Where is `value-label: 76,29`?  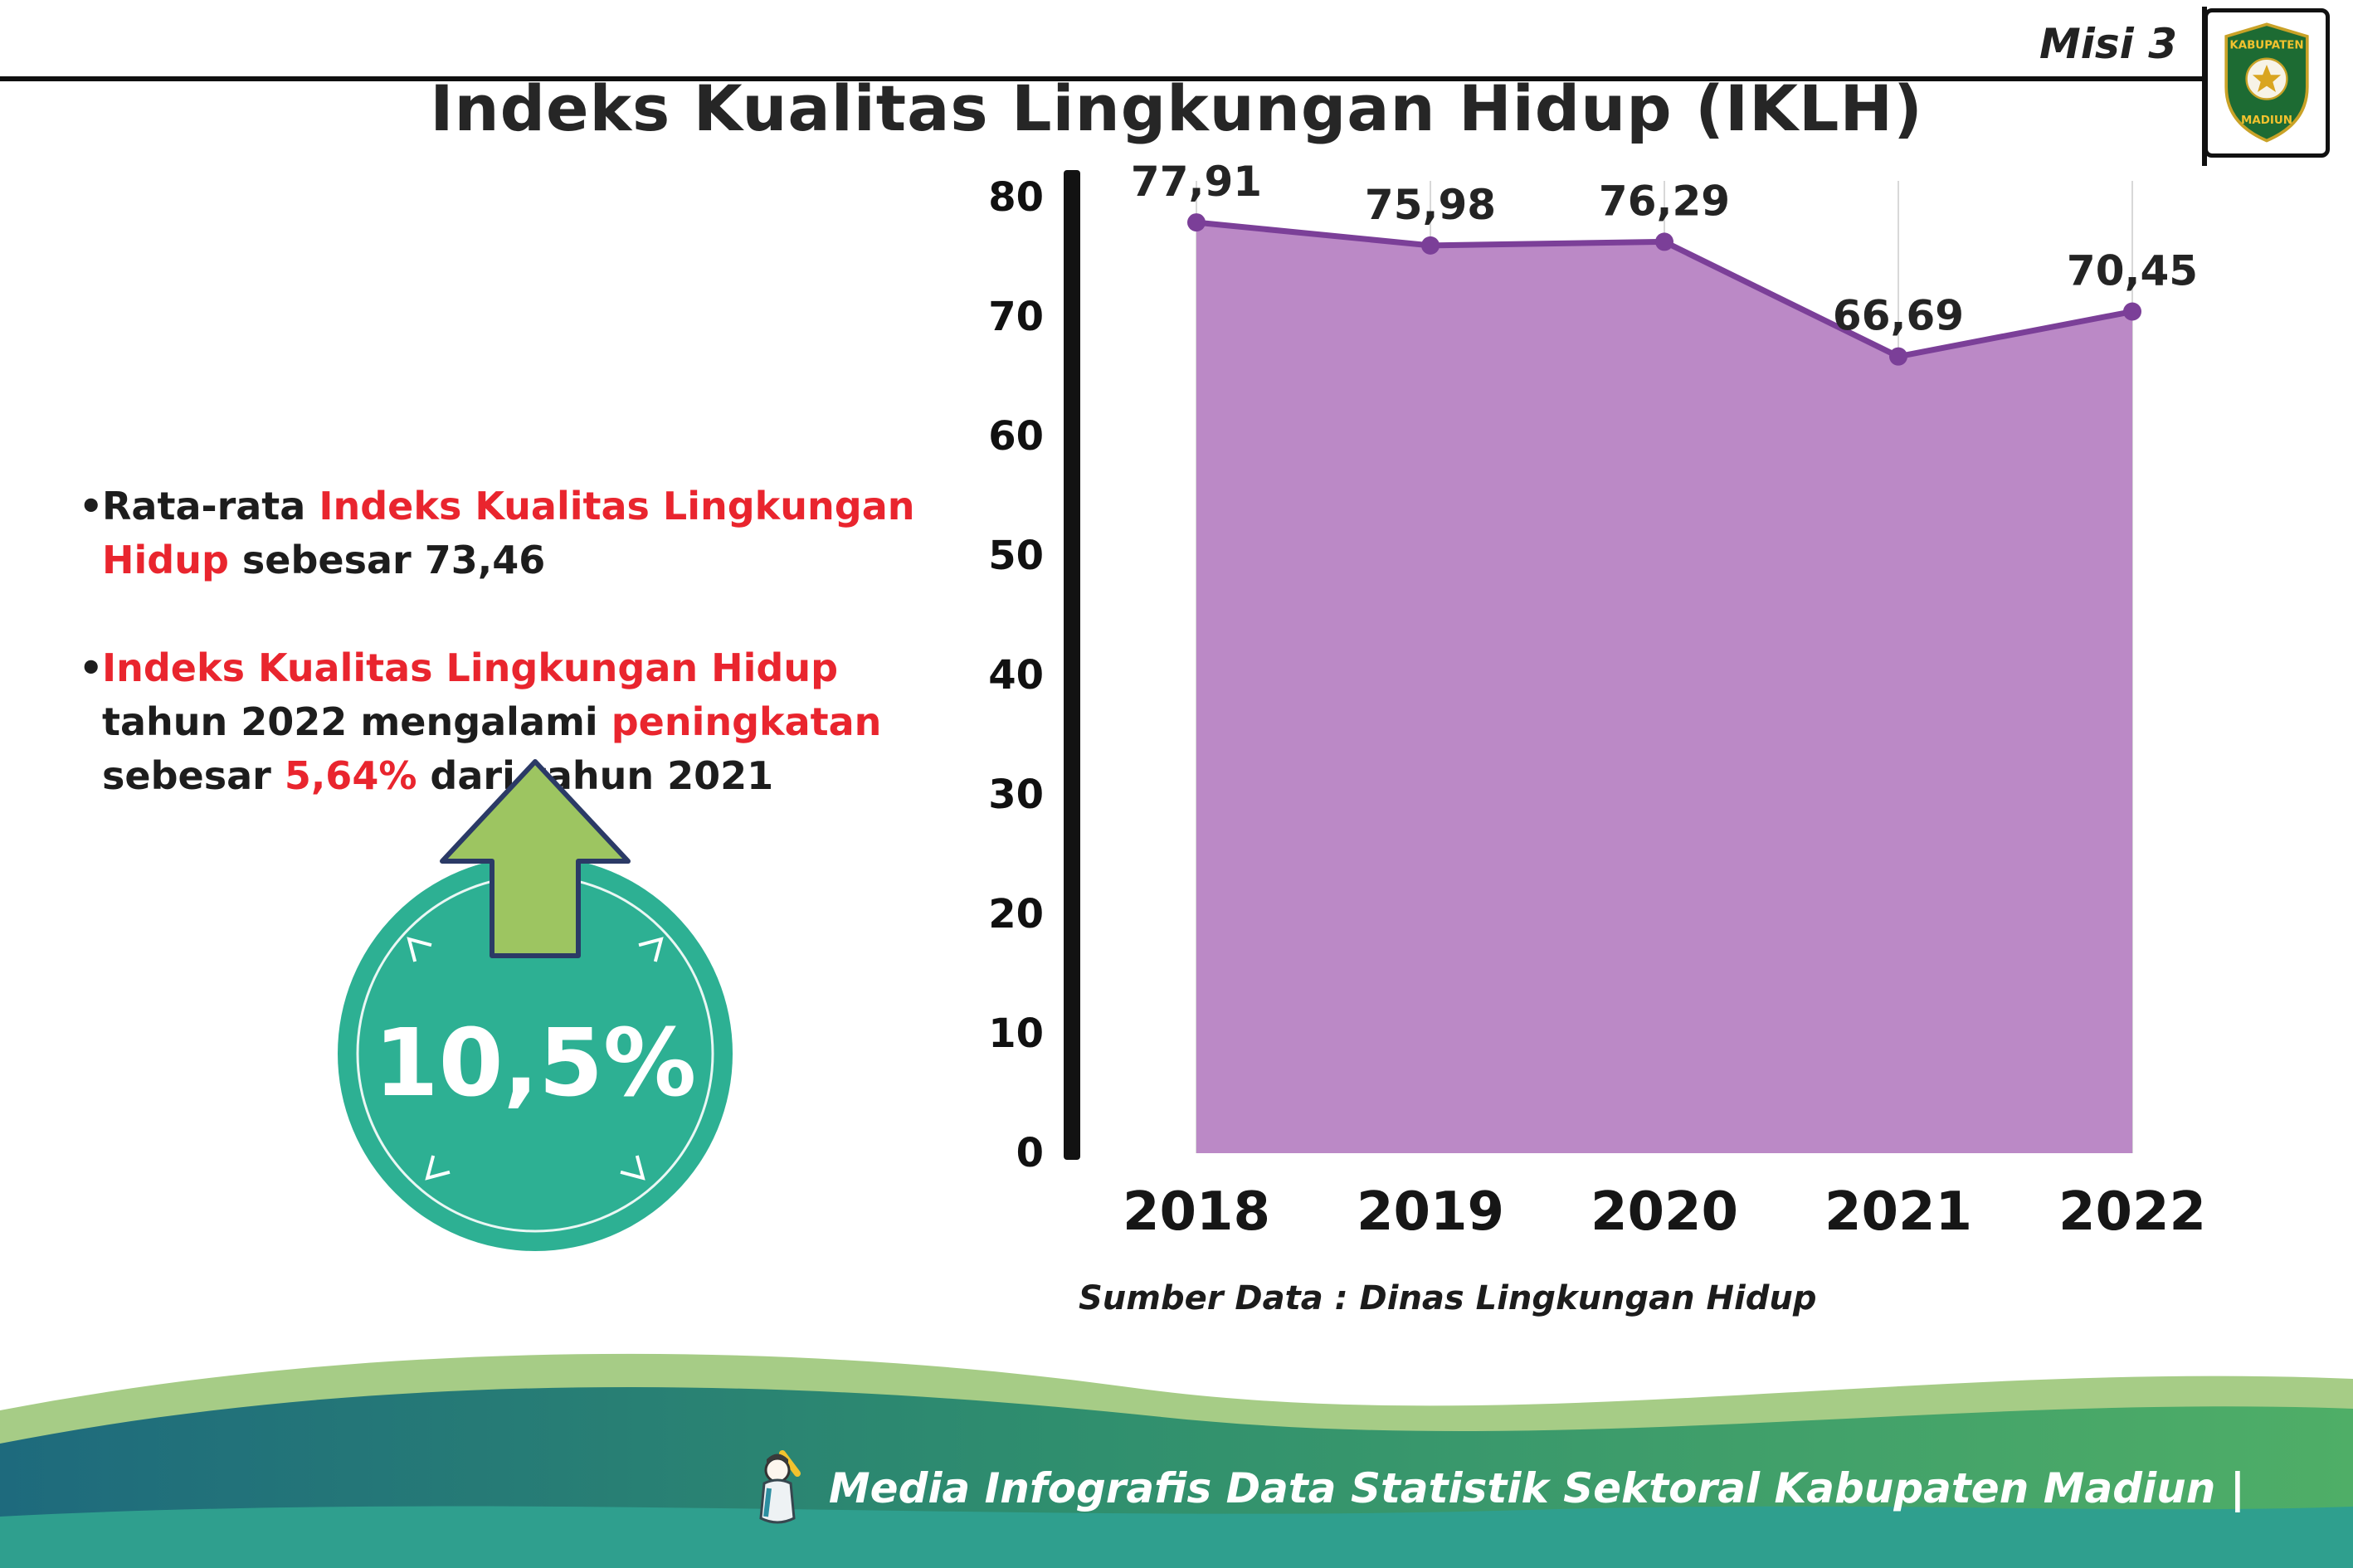 value-label: 76,29 is located at coordinates (1664, 201).